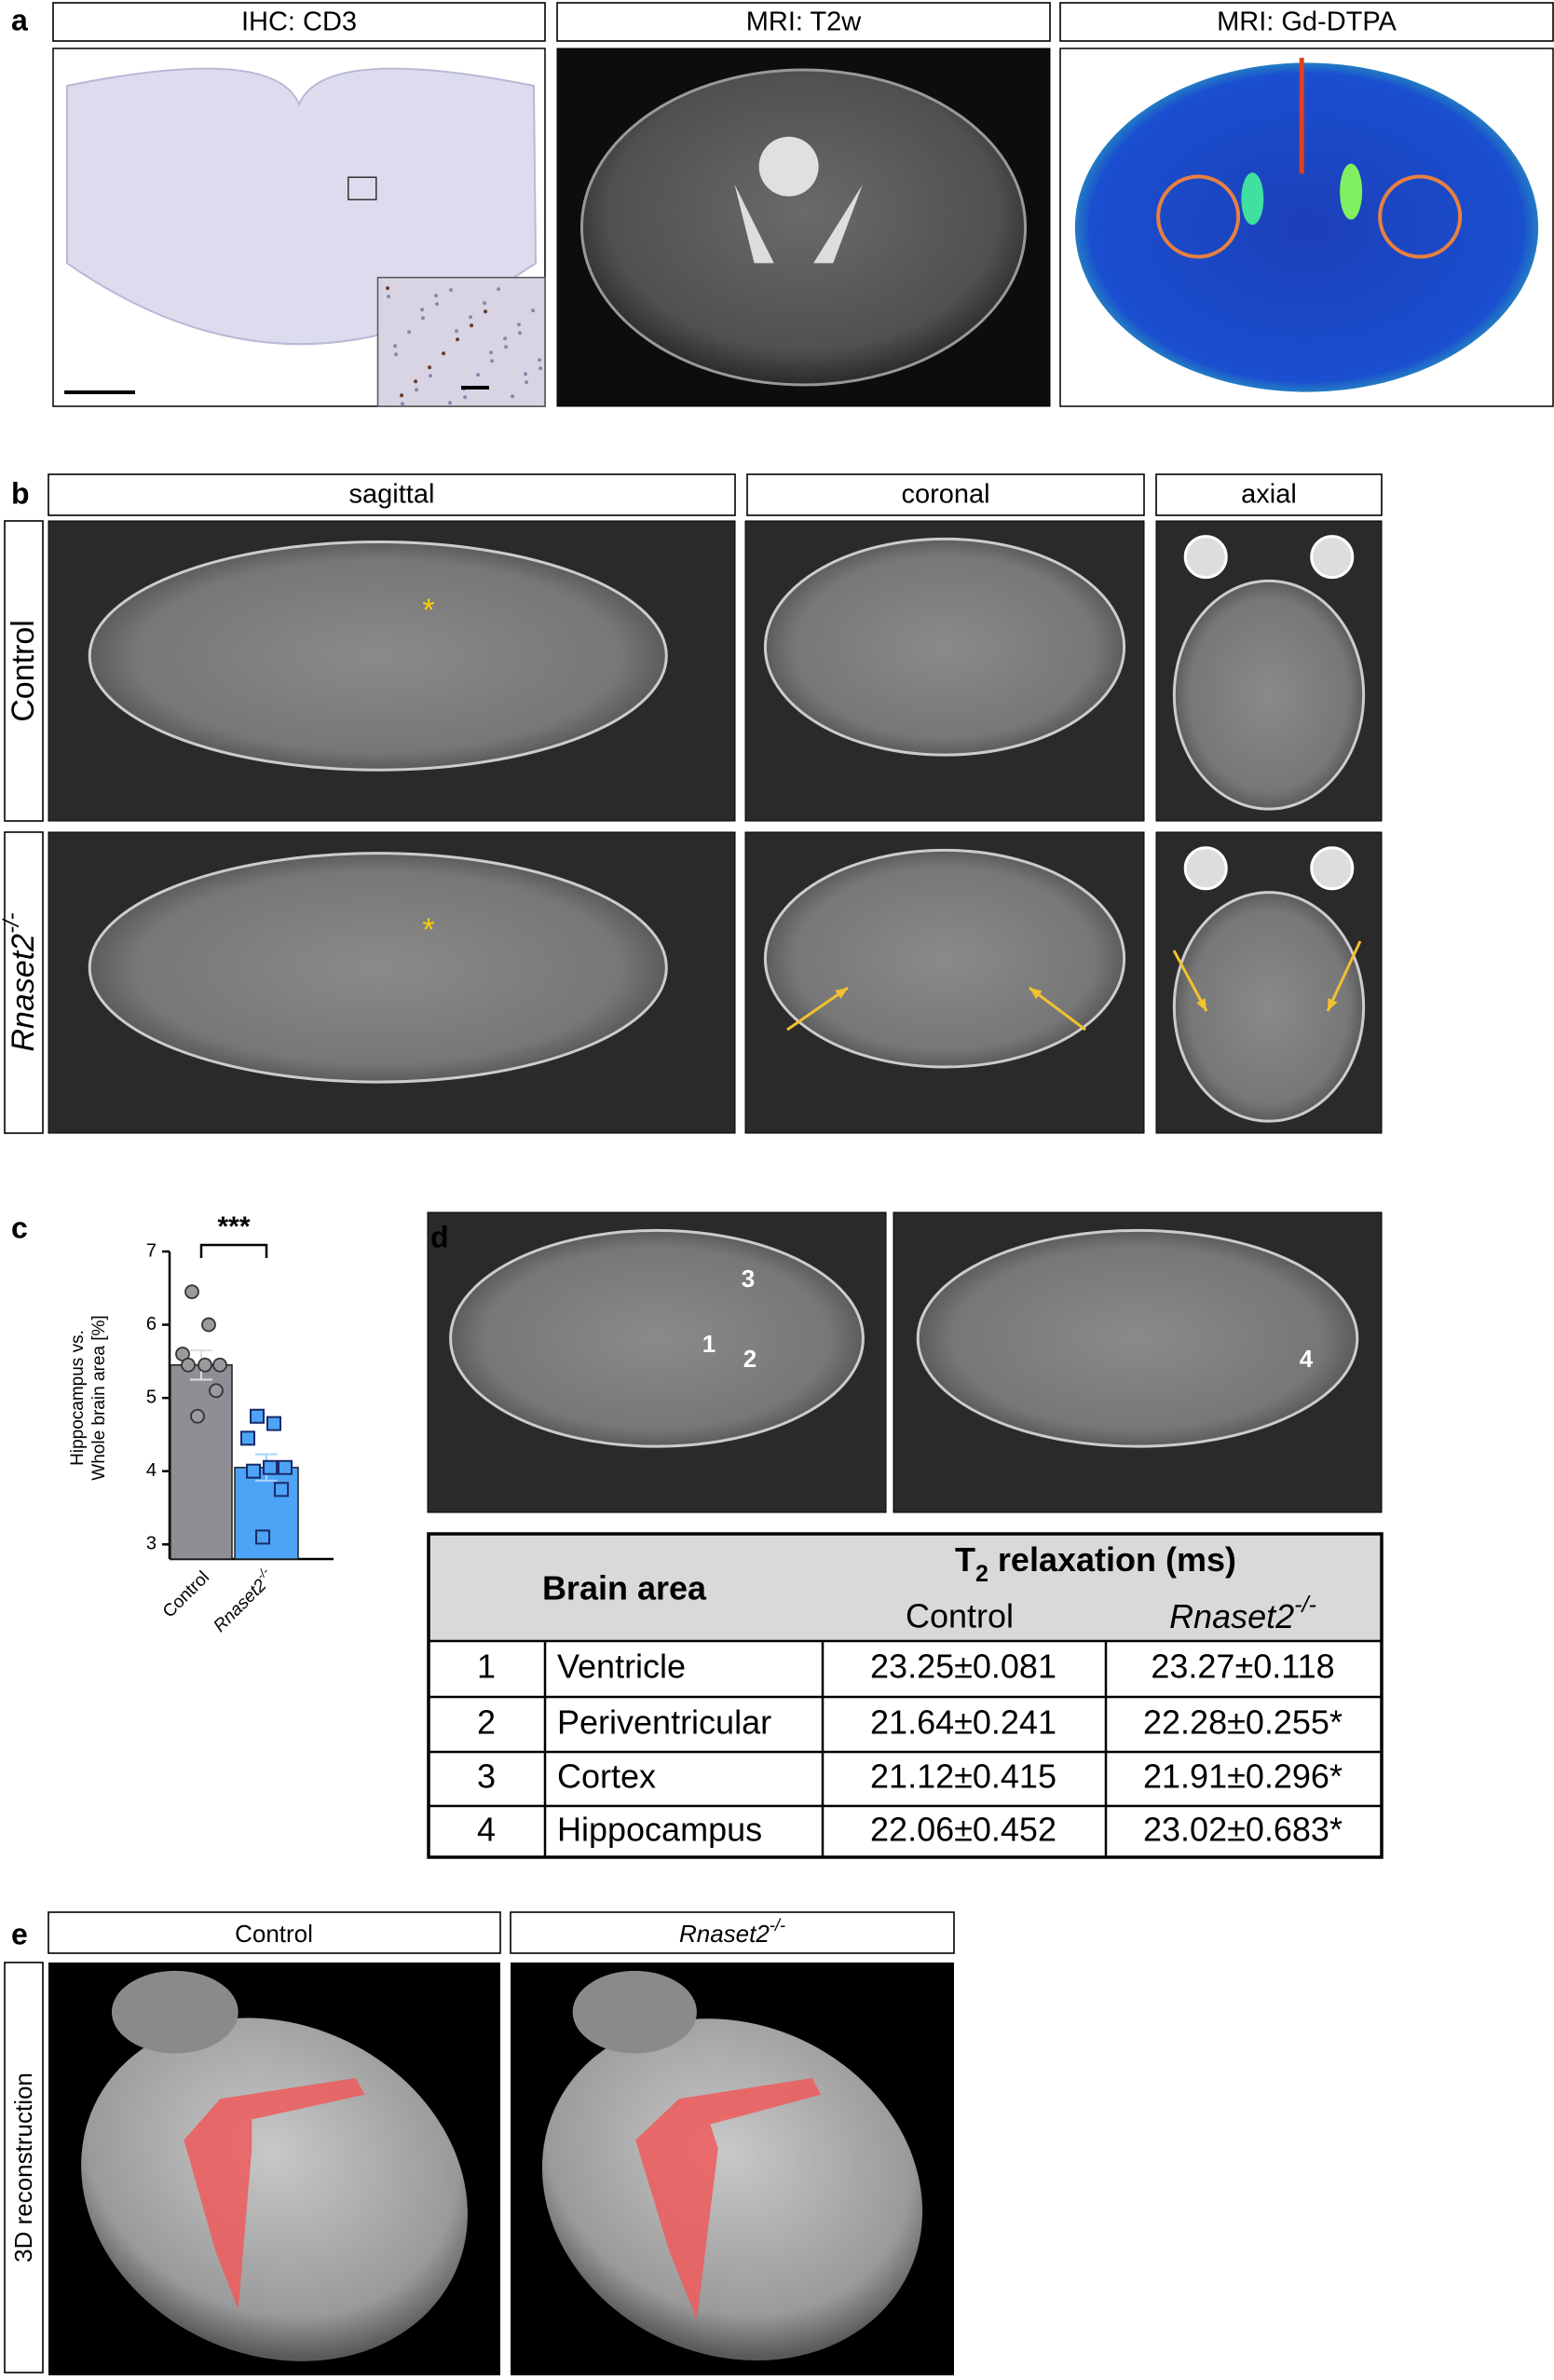 This screenshot has height=2380, width=1554. Describe the element at coordinates (439, 1236) in the screenshot. I see `panel-label: d` at that location.